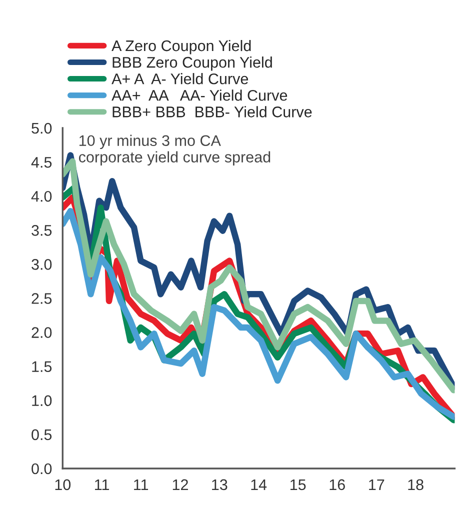 The width and height of the screenshot is (464, 512). Describe the element at coordinates (337, 484) in the screenshot. I see `x-tick-label: 16` at that location.